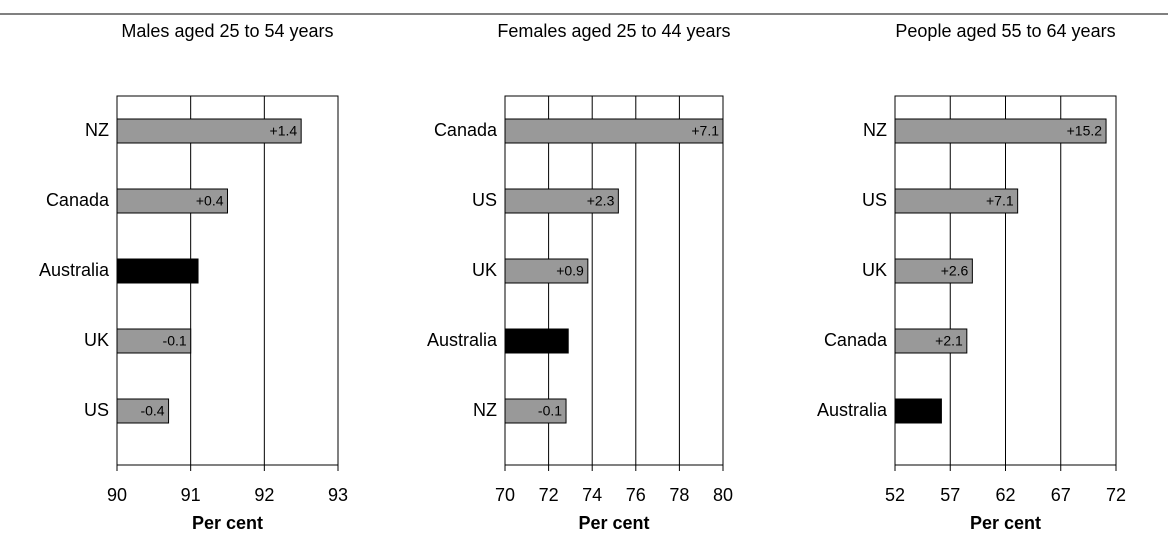 The image size is (1168, 543). I want to click on difference-label: +15.2, so click(1085, 131).